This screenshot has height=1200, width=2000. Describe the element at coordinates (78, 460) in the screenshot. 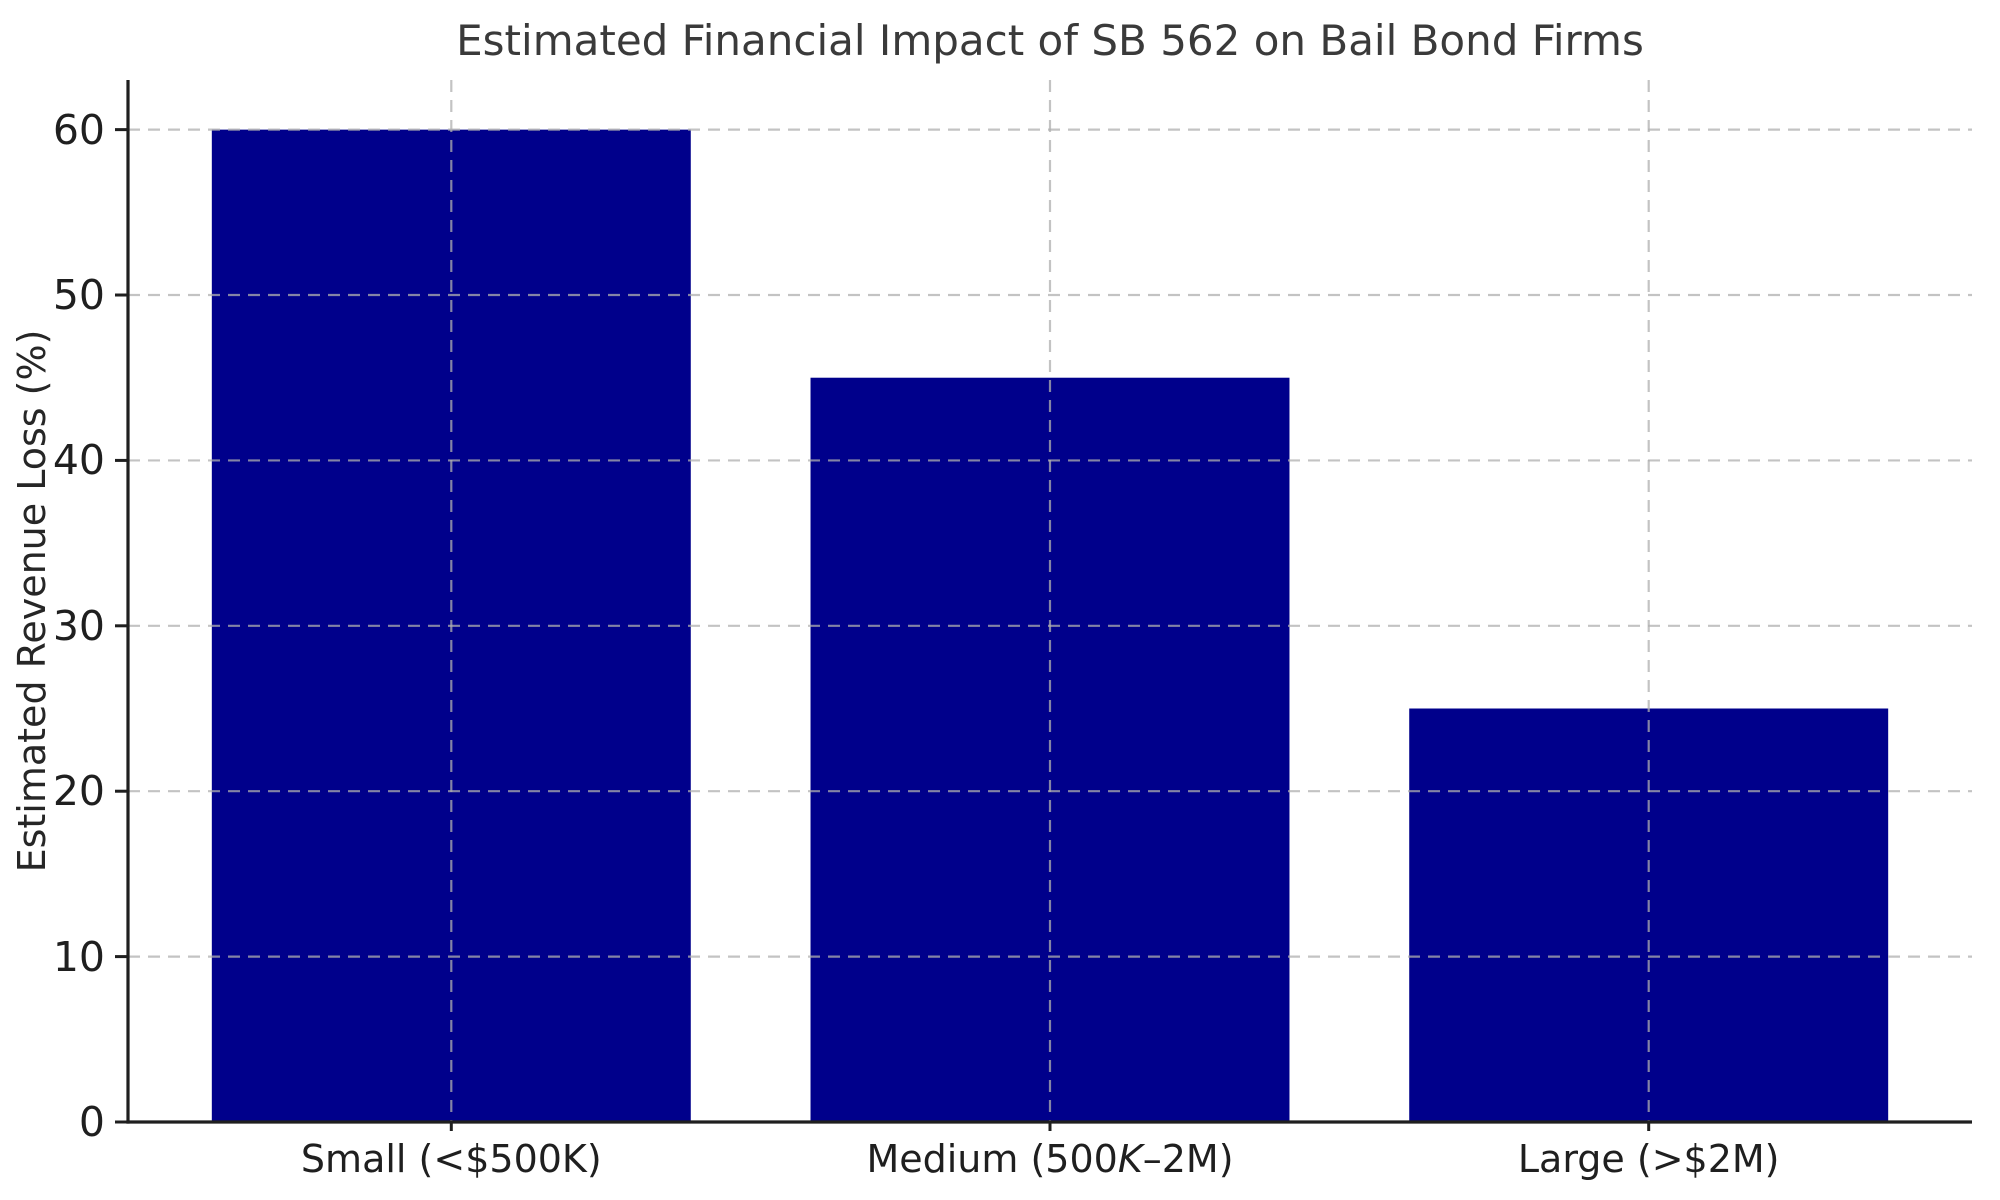

I see `y-tick-label: 40` at that location.